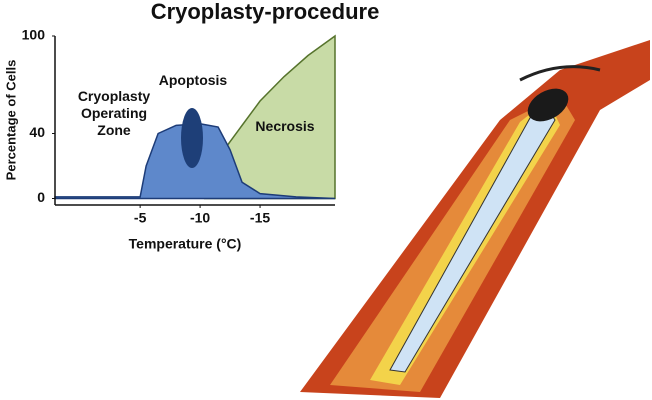 This screenshot has width=652, height=400. Describe the element at coordinates (260, 218) in the screenshot. I see `x-tick-label: -15` at that location.